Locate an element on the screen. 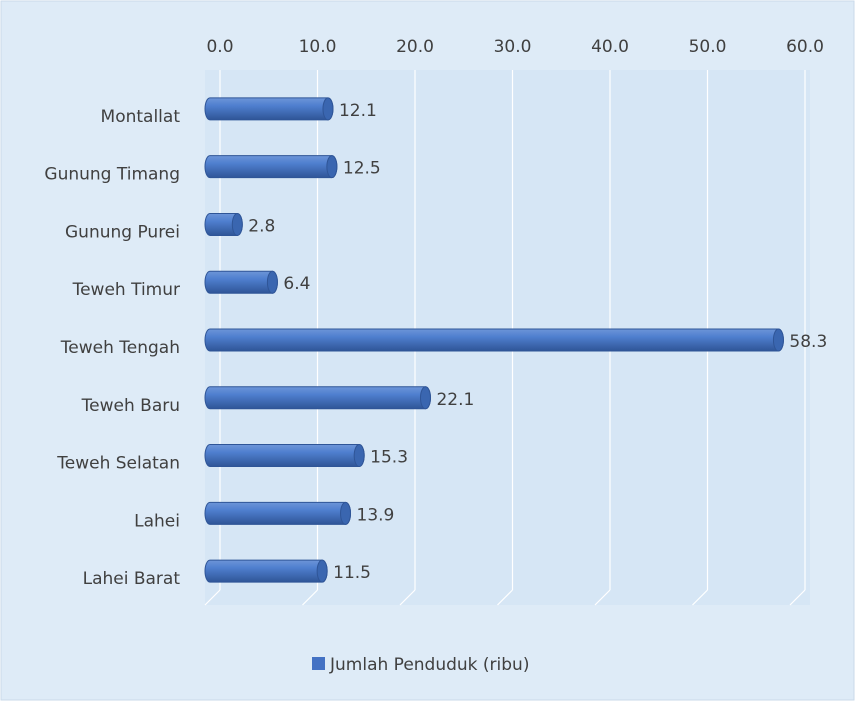  data-label: 12.5 is located at coordinates (362, 169).